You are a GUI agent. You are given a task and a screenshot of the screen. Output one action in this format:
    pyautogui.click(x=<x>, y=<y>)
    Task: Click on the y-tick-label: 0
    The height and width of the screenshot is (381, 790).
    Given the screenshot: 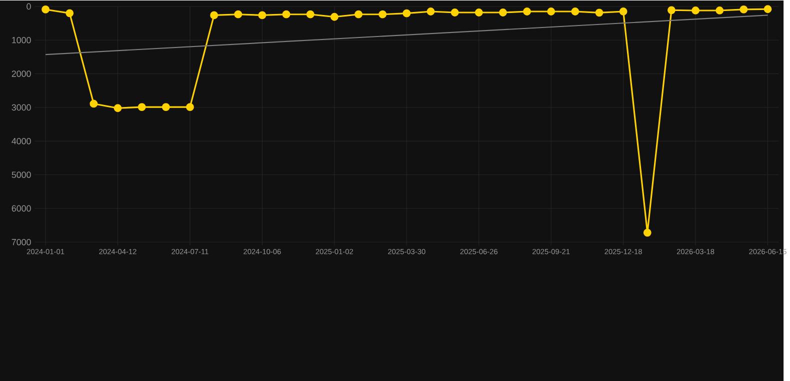 What is the action you would take?
    pyautogui.click(x=28, y=6)
    